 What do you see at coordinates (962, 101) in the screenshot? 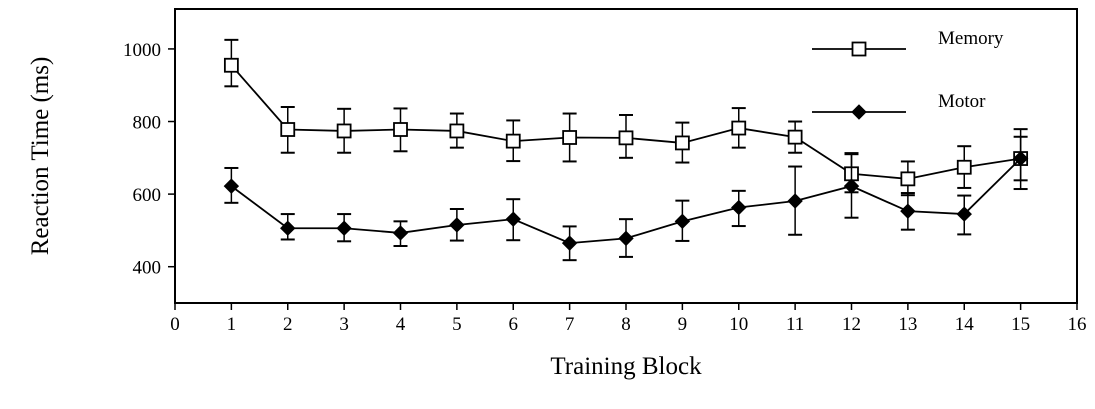
I see `legend-label: Motor` at bounding box center [962, 101].